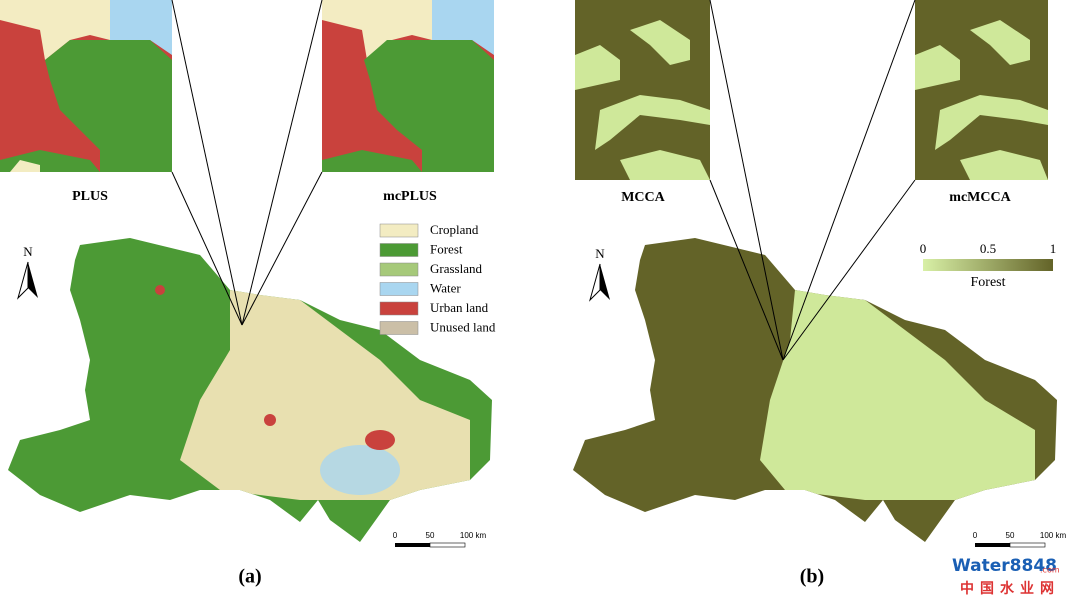 The height and width of the screenshot is (604, 1080). Describe the element at coordinates (90, 196) in the screenshot. I see `inset-label: PLUS` at that location.